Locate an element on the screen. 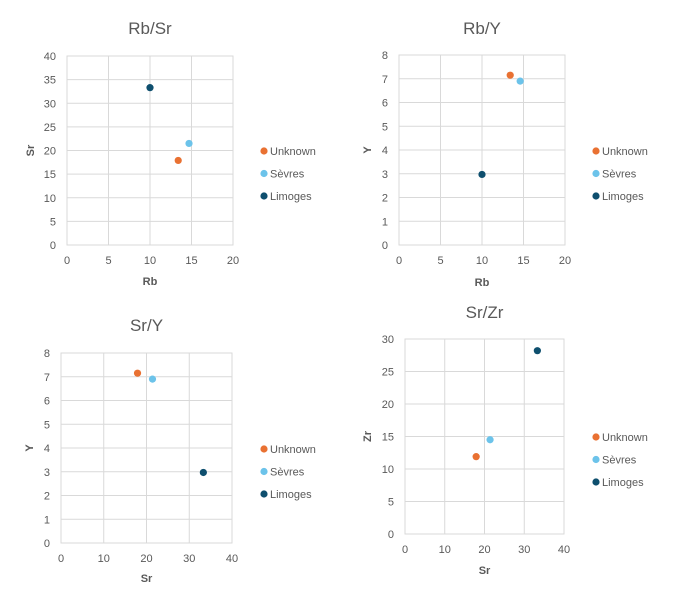 Image resolution: width=686 pixels, height=599 pixels. chart-title: Sr/Y is located at coordinates (146, 325).